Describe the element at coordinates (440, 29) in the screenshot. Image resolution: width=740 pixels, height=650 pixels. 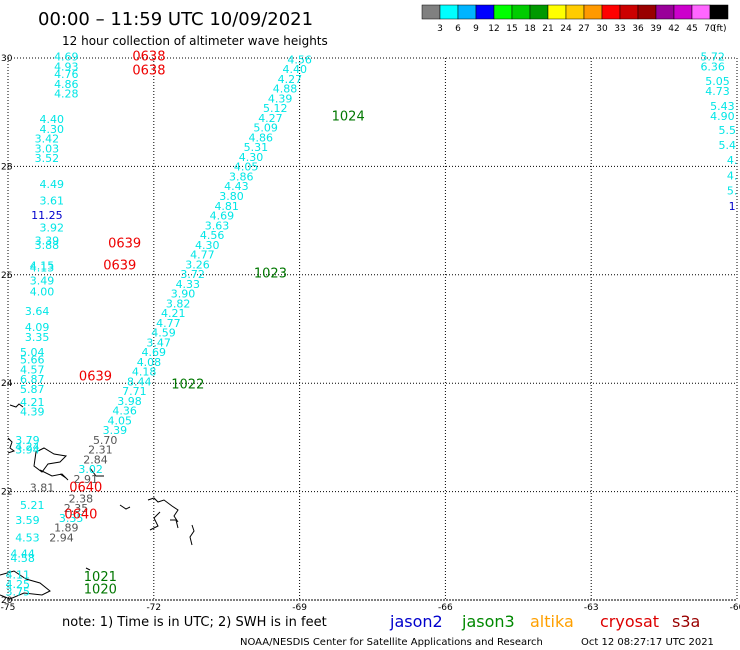
I see `scale-label: 3` at that location.